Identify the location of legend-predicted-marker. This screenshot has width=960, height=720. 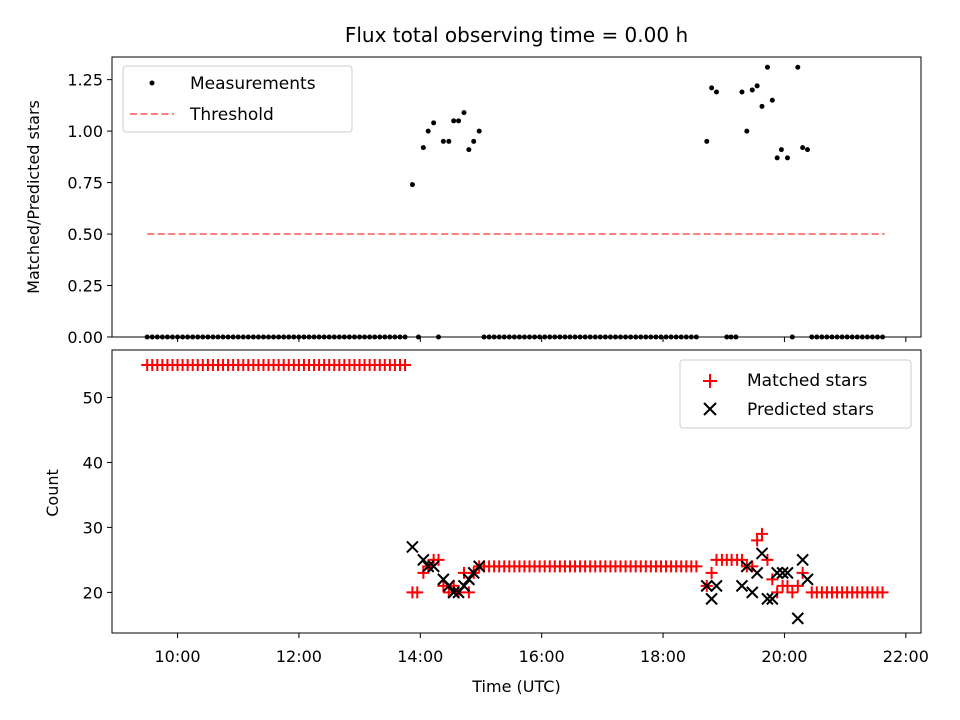
(710, 409).